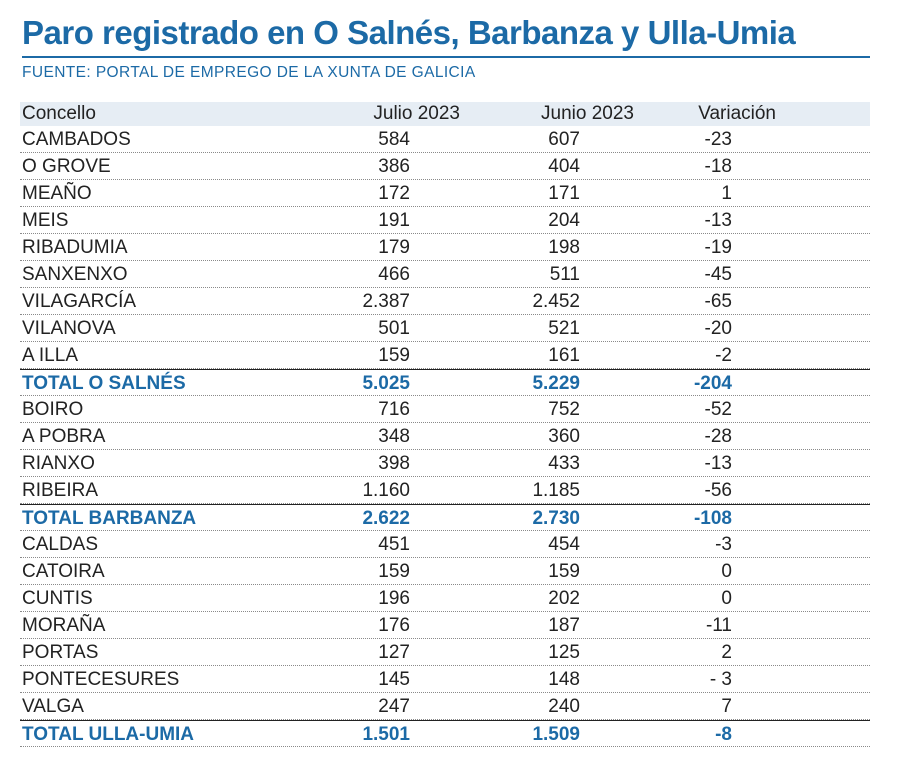  I want to click on table-row: CAMBADOS 584 607 -23, so click(445, 139).